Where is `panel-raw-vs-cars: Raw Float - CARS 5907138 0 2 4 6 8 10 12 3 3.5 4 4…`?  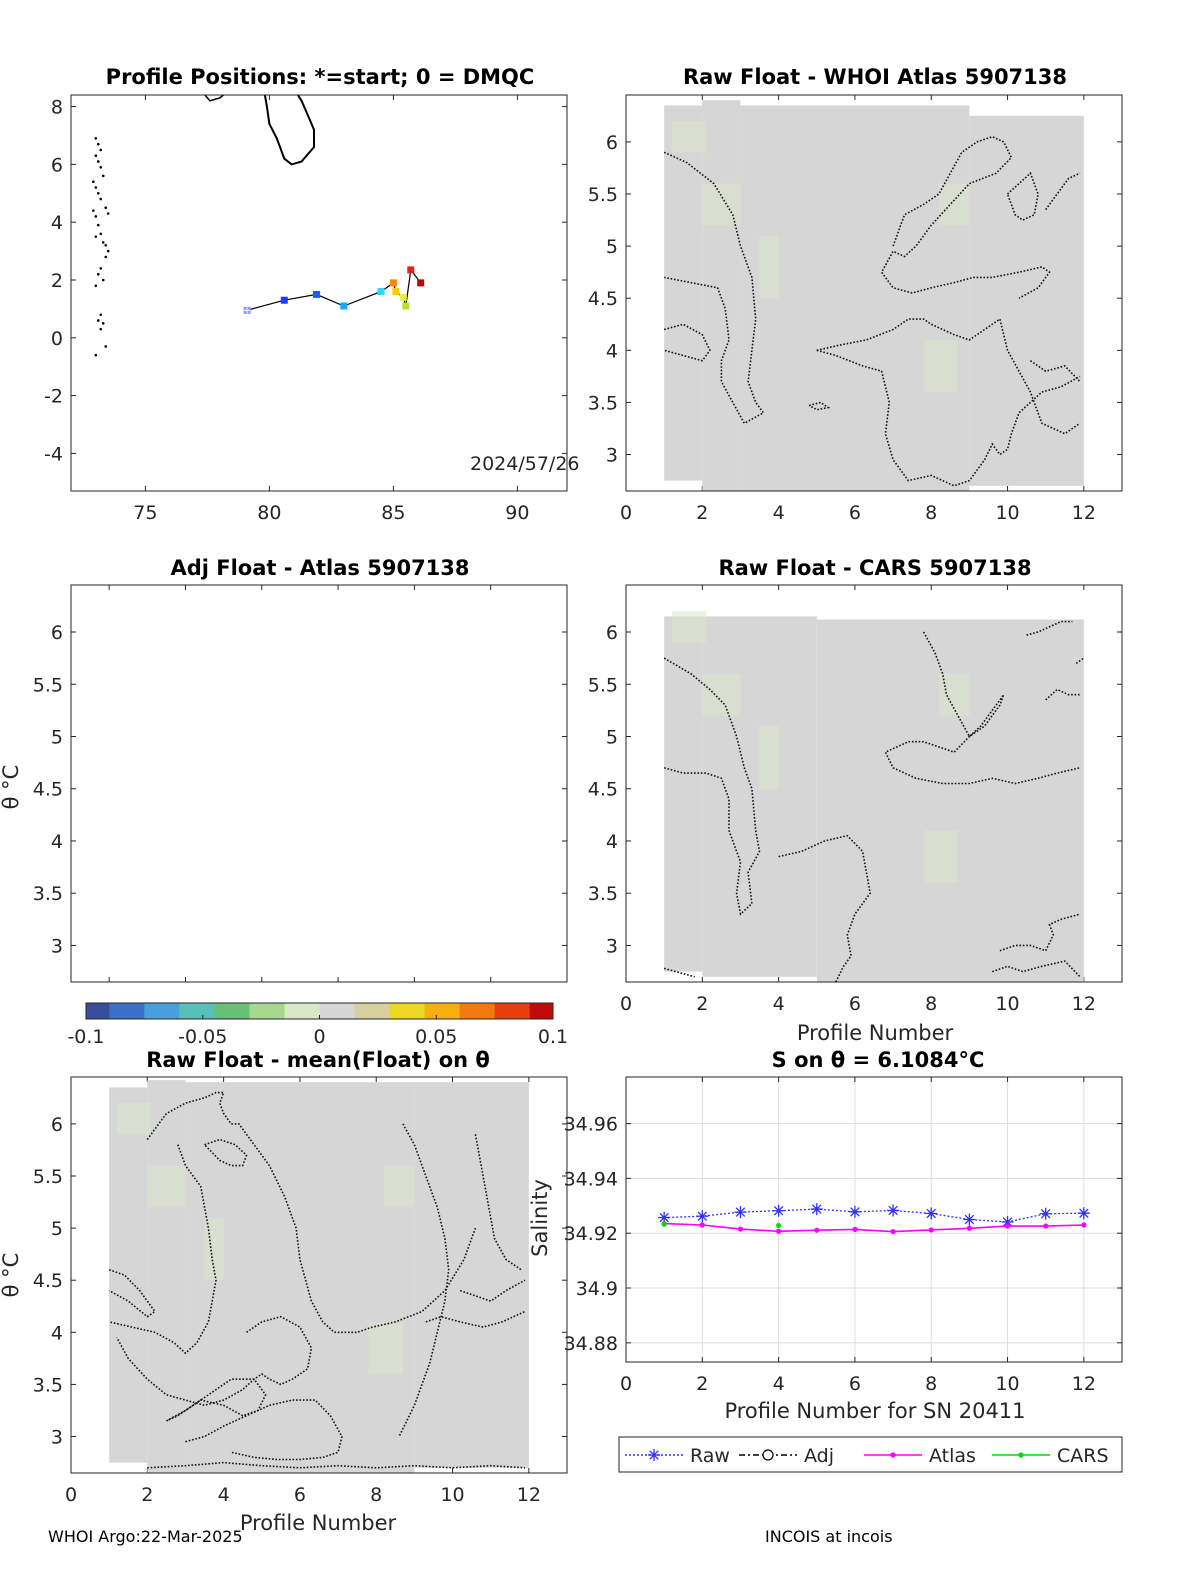 panel-raw-vs-cars: Raw Float - CARS 5907138 0 2 4 6 8 10 12 3 3.5 4 4… is located at coordinates (855, 800).